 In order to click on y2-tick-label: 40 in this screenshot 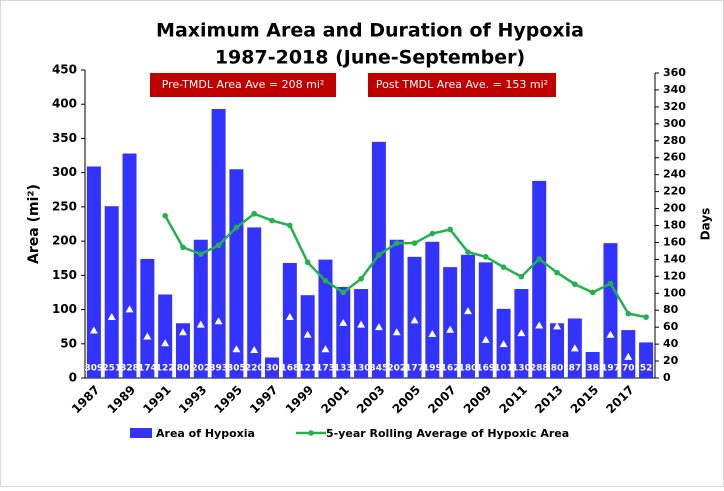, I will do `click(671, 343)`.